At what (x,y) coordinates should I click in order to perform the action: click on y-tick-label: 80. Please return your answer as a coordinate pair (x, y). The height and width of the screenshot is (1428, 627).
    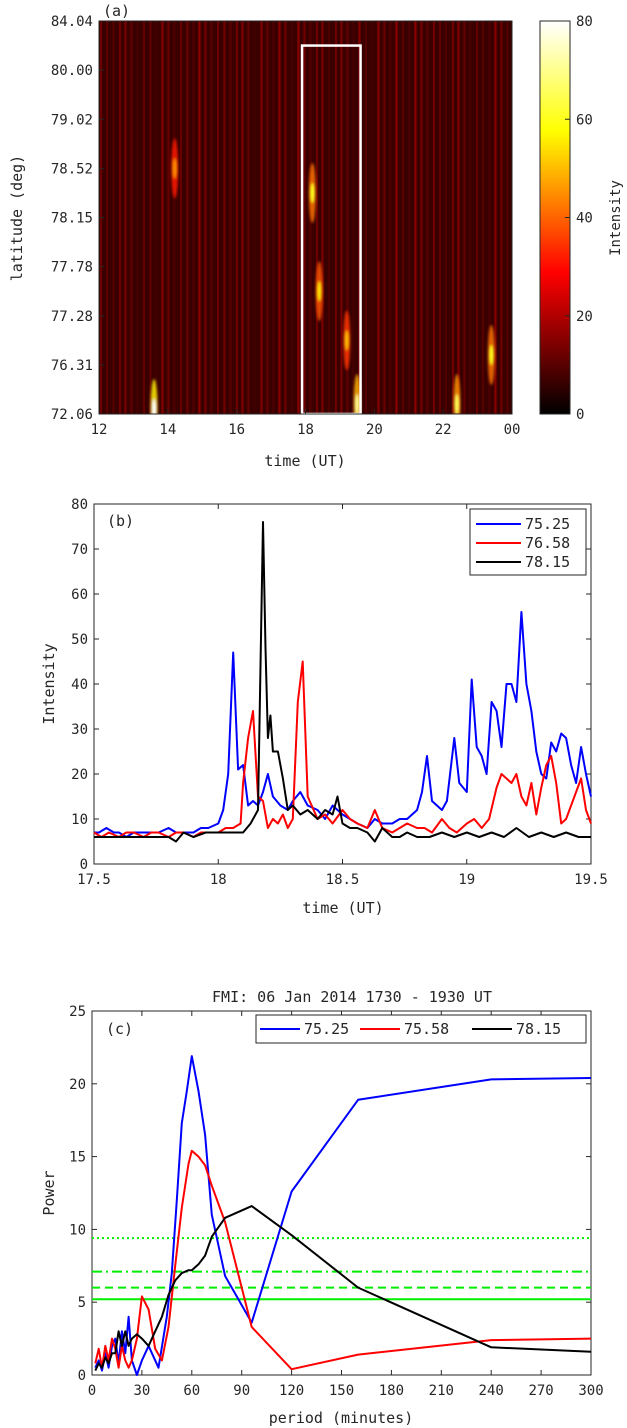
    Looking at the image, I should click on (79, 505).